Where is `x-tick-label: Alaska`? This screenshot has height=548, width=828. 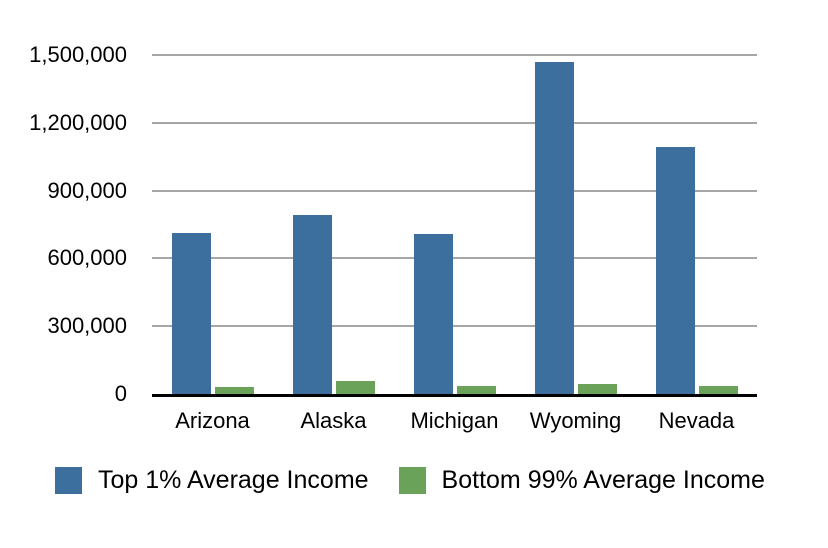
x-tick-label: Alaska is located at coordinates (333, 420).